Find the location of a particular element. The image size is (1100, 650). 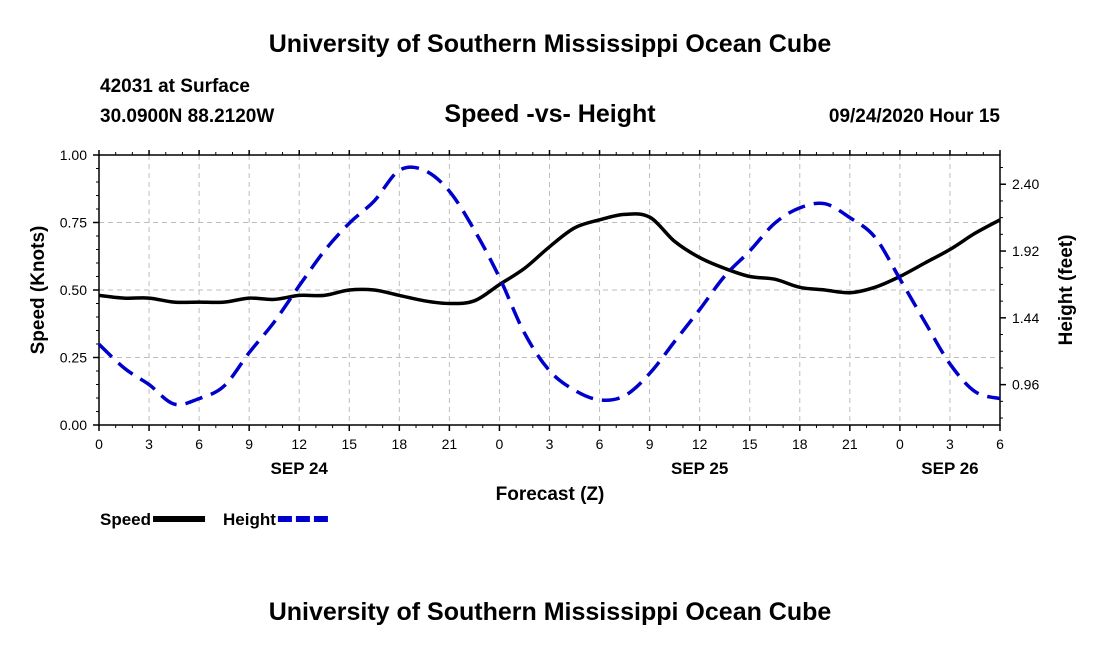

y-tick-label: 1.00 is located at coordinates (73, 155).